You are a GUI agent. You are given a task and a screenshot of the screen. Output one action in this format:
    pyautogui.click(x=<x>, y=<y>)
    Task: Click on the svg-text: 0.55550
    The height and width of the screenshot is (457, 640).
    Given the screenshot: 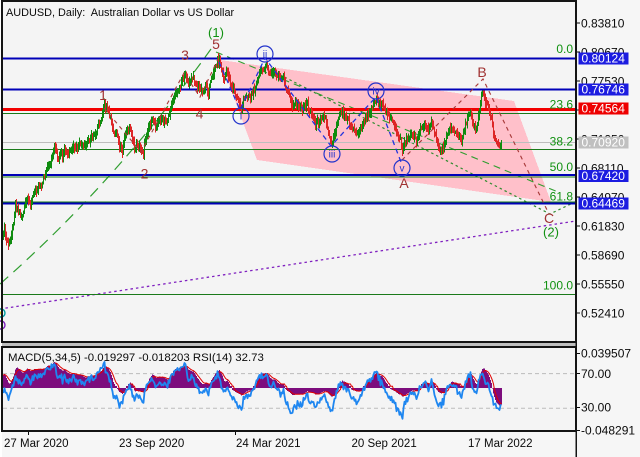 What is the action you would take?
    pyautogui.click(x=603, y=284)
    